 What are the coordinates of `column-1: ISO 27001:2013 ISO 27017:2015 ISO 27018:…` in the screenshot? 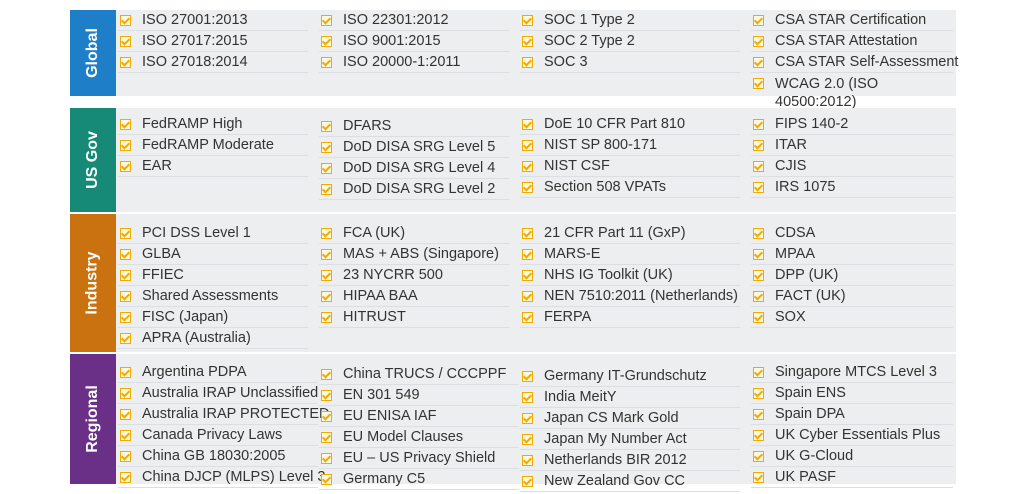 It's located at (213, 41).